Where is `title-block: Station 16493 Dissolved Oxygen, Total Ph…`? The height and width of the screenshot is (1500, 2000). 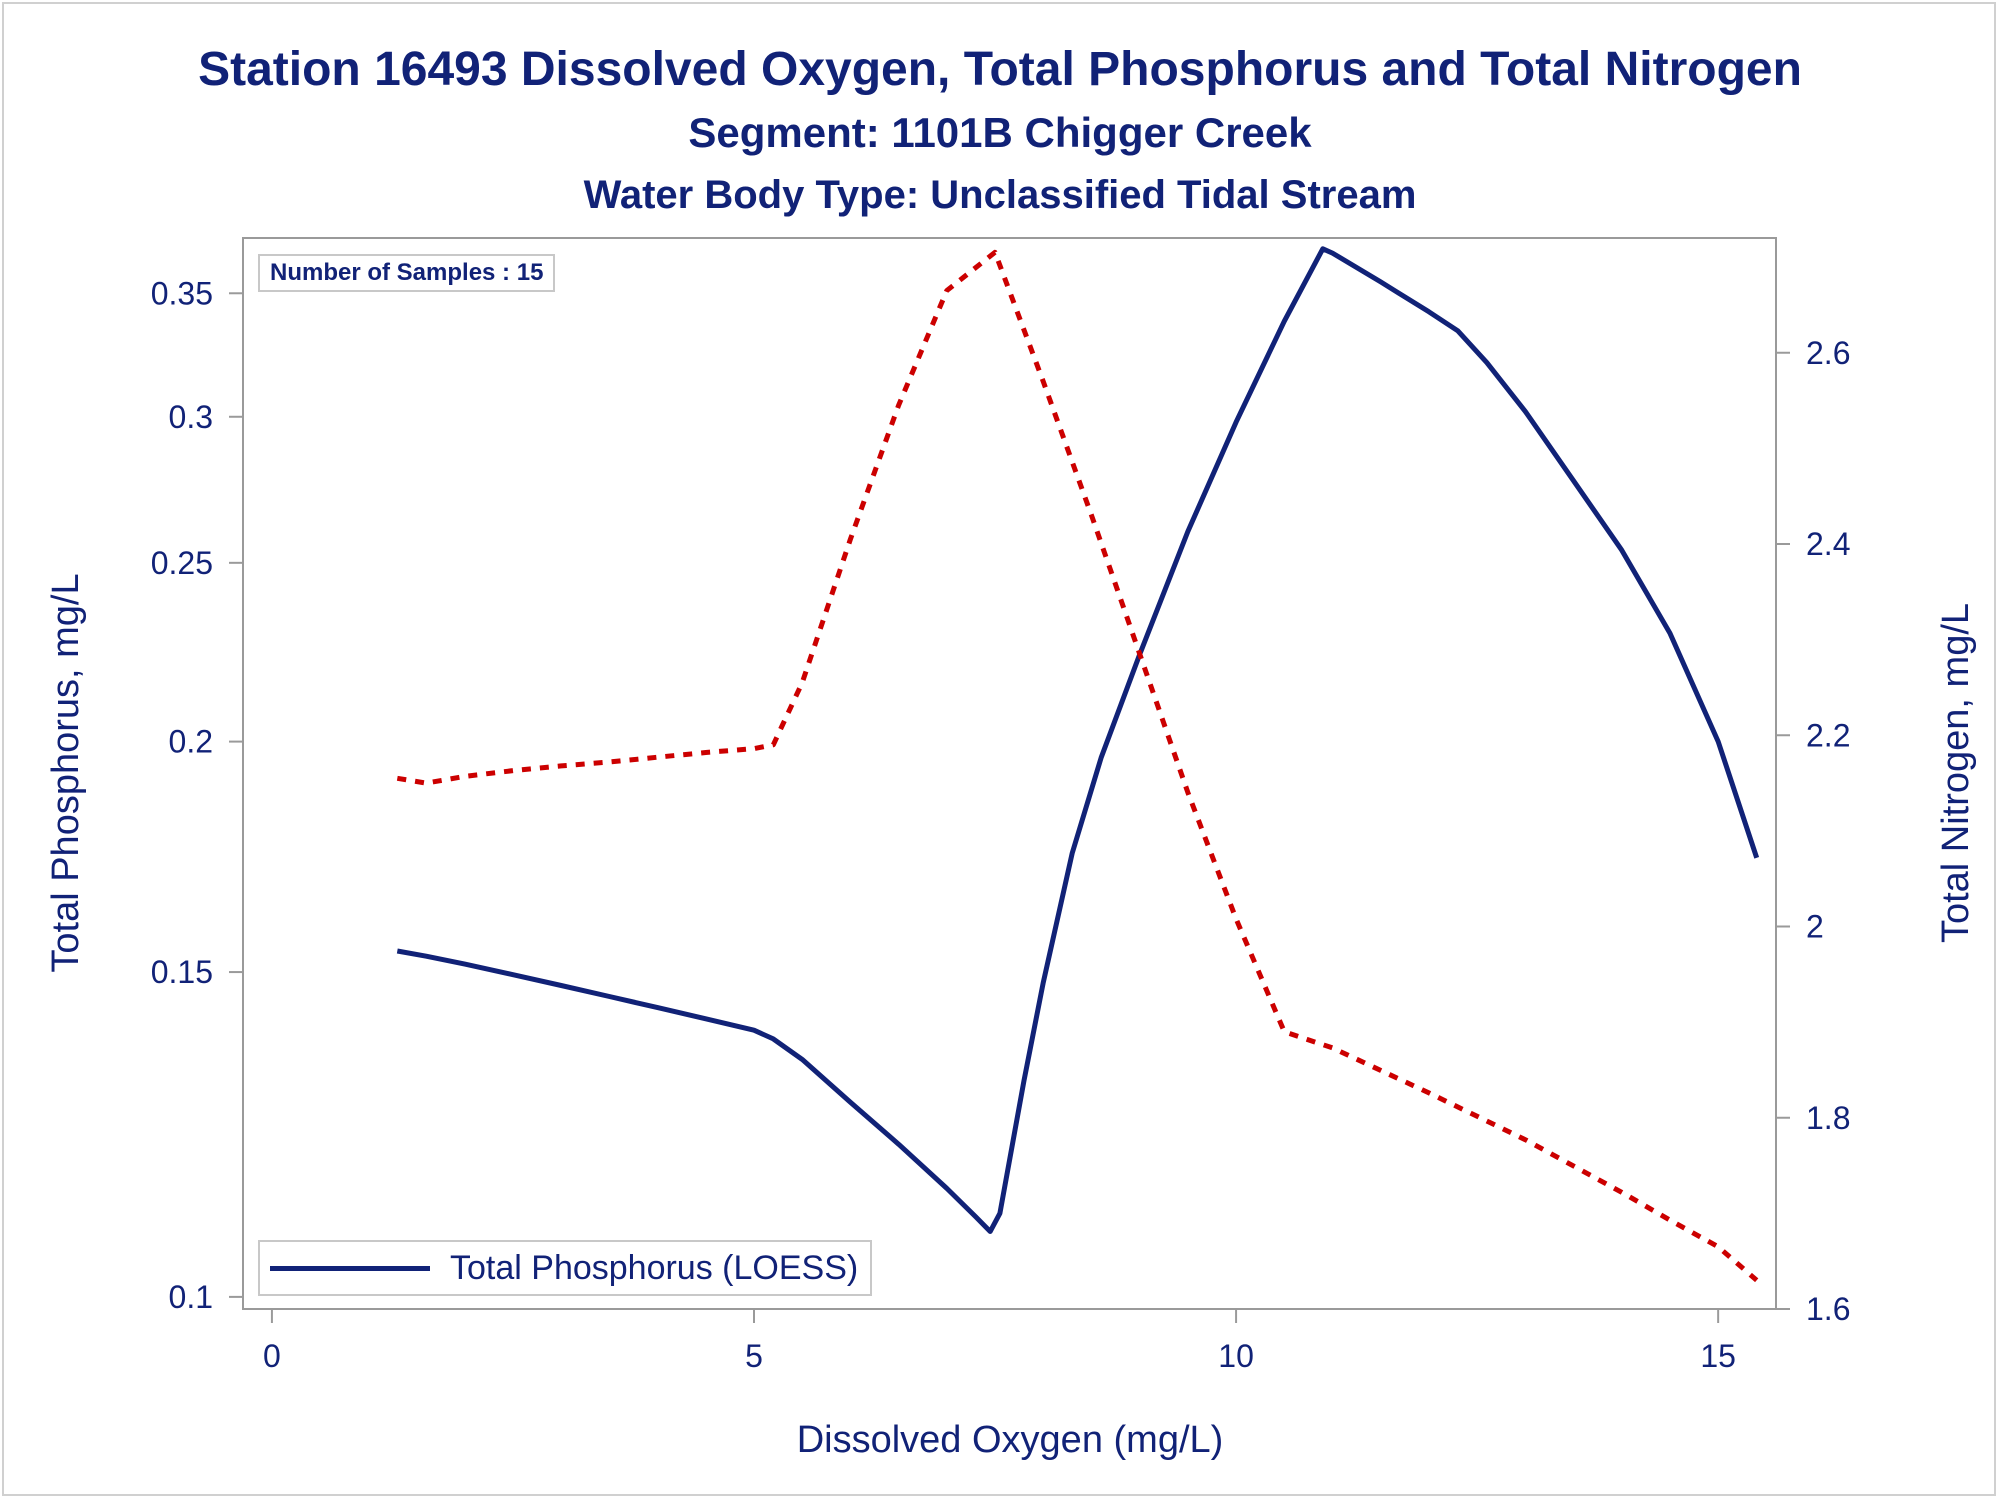 title-block: Station 16493 Dissolved Oxygen, Total Ph… is located at coordinates (1000, 132).